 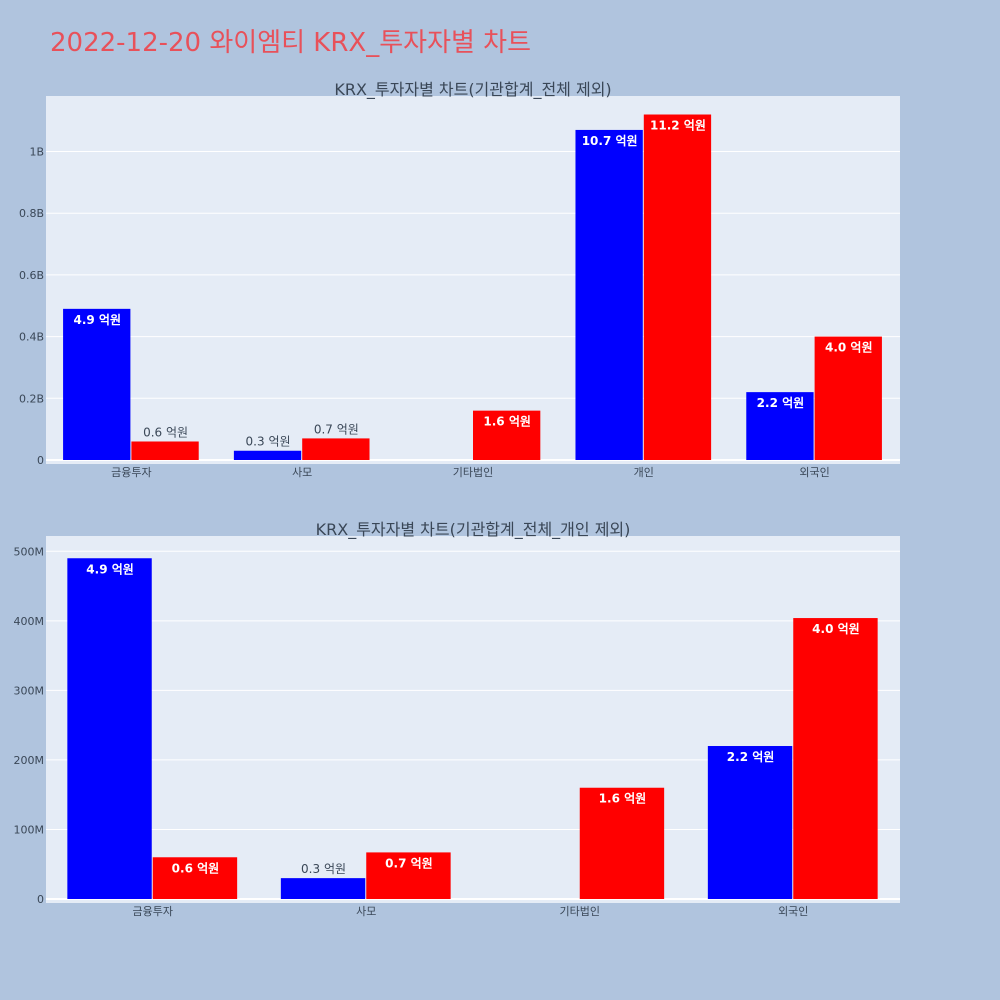 I want to click on y-tick-label: 100M, so click(x=29, y=829).